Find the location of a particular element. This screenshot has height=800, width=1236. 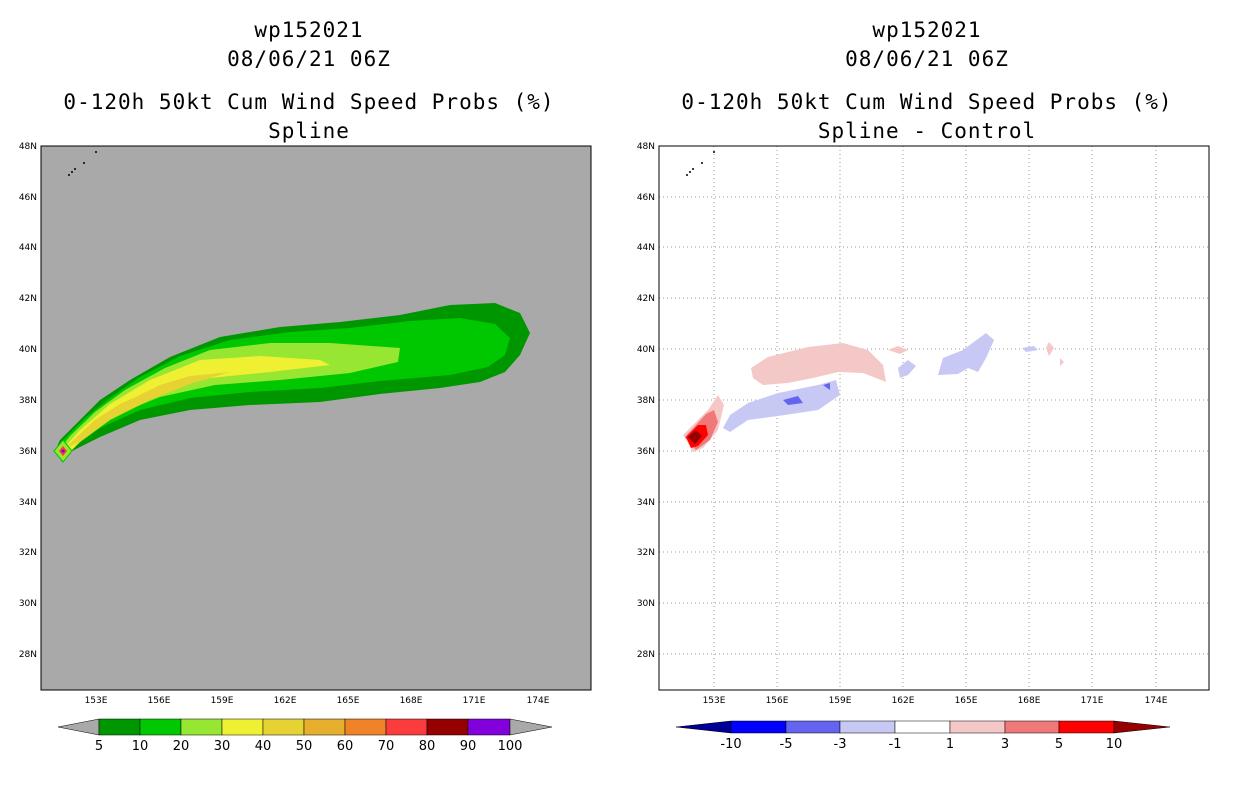

product-title: 0-120h 50kt Cum Wind Speed Probs (%) is located at coordinates (927, 102).